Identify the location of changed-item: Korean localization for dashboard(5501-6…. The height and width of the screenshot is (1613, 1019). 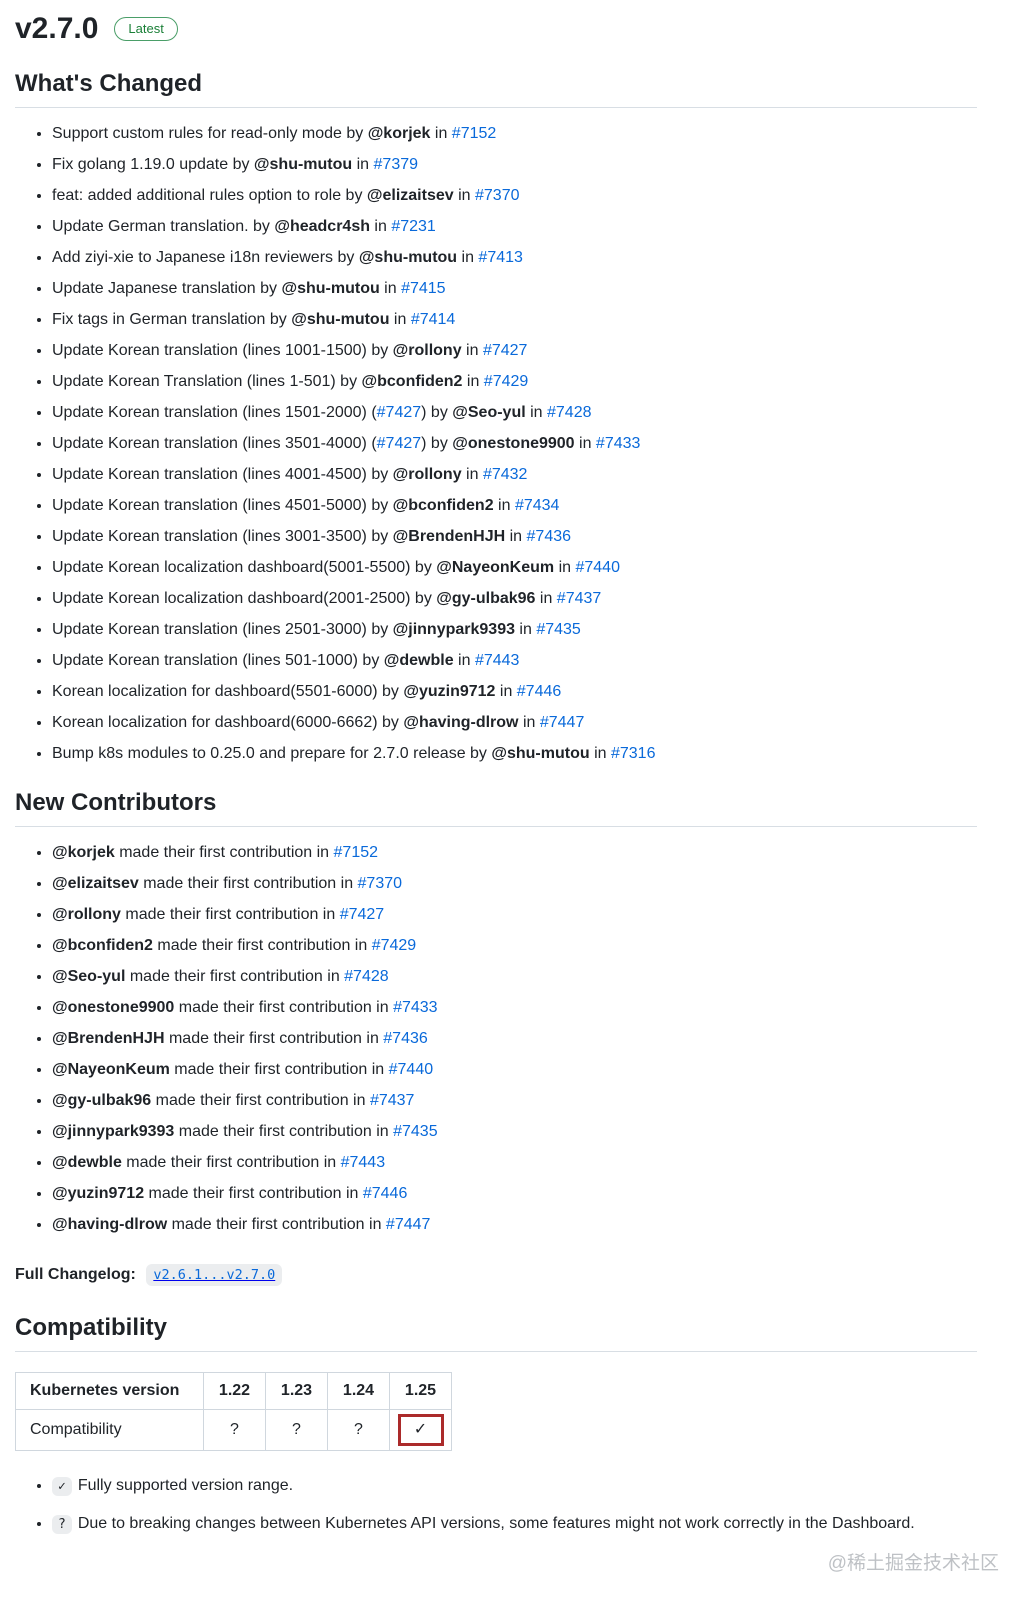
(514, 692).